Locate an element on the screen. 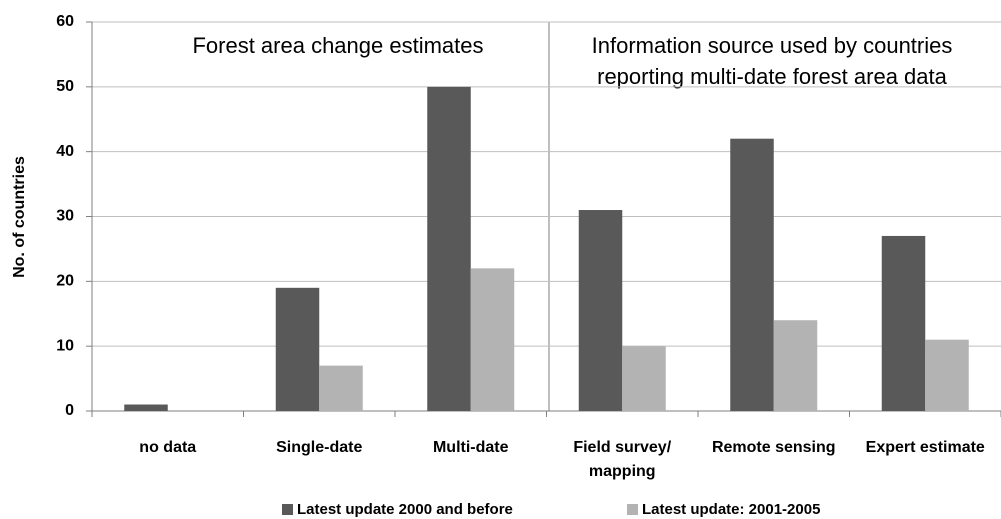  annotation: Information source used by countries is located at coordinates (772, 45).